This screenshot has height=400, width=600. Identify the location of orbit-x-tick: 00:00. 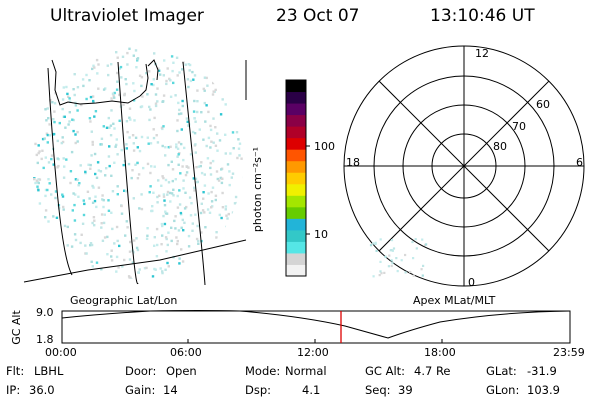
(61, 352).